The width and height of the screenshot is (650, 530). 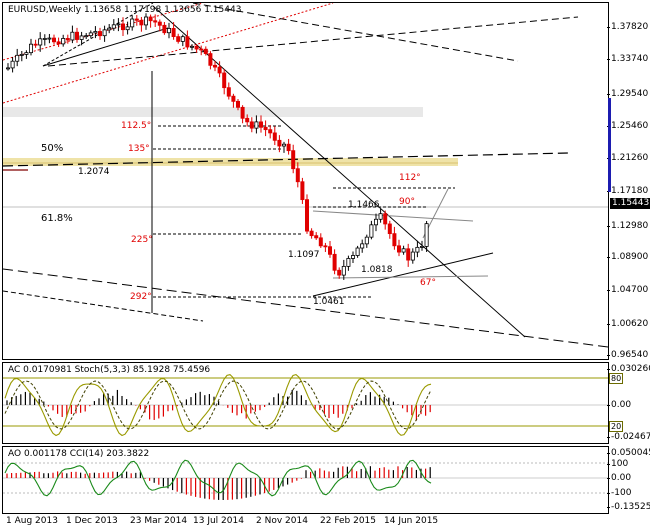 What do you see at coordinates (428, 283) in the screenshot?
I see `angle-label: 67°` at bounding box center [428, 283].